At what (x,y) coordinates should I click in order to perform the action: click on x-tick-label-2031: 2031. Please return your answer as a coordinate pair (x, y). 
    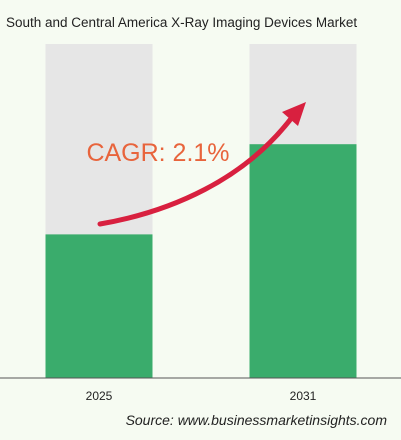
    Looking at the image, I should click on (303, 396).